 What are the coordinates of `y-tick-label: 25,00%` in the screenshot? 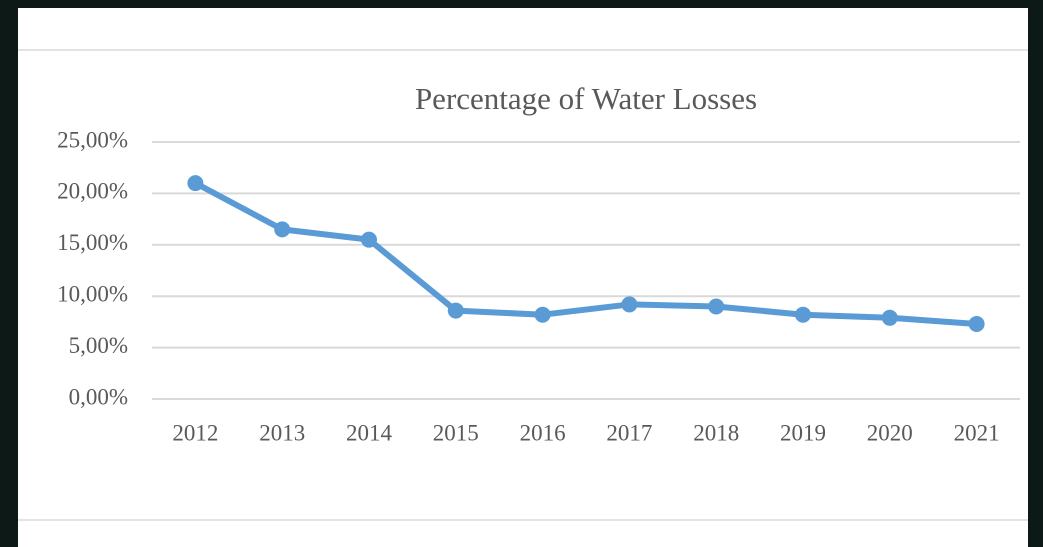 It's located at (92, 139).